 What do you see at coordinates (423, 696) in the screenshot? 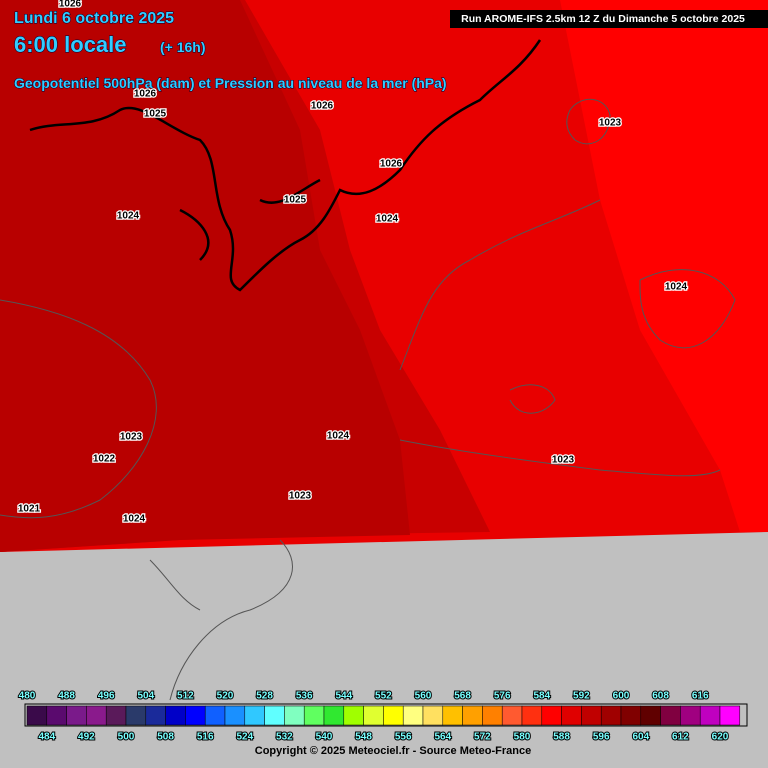
I see `colorbar-top-label: 560` at bounding box center [423, 696].